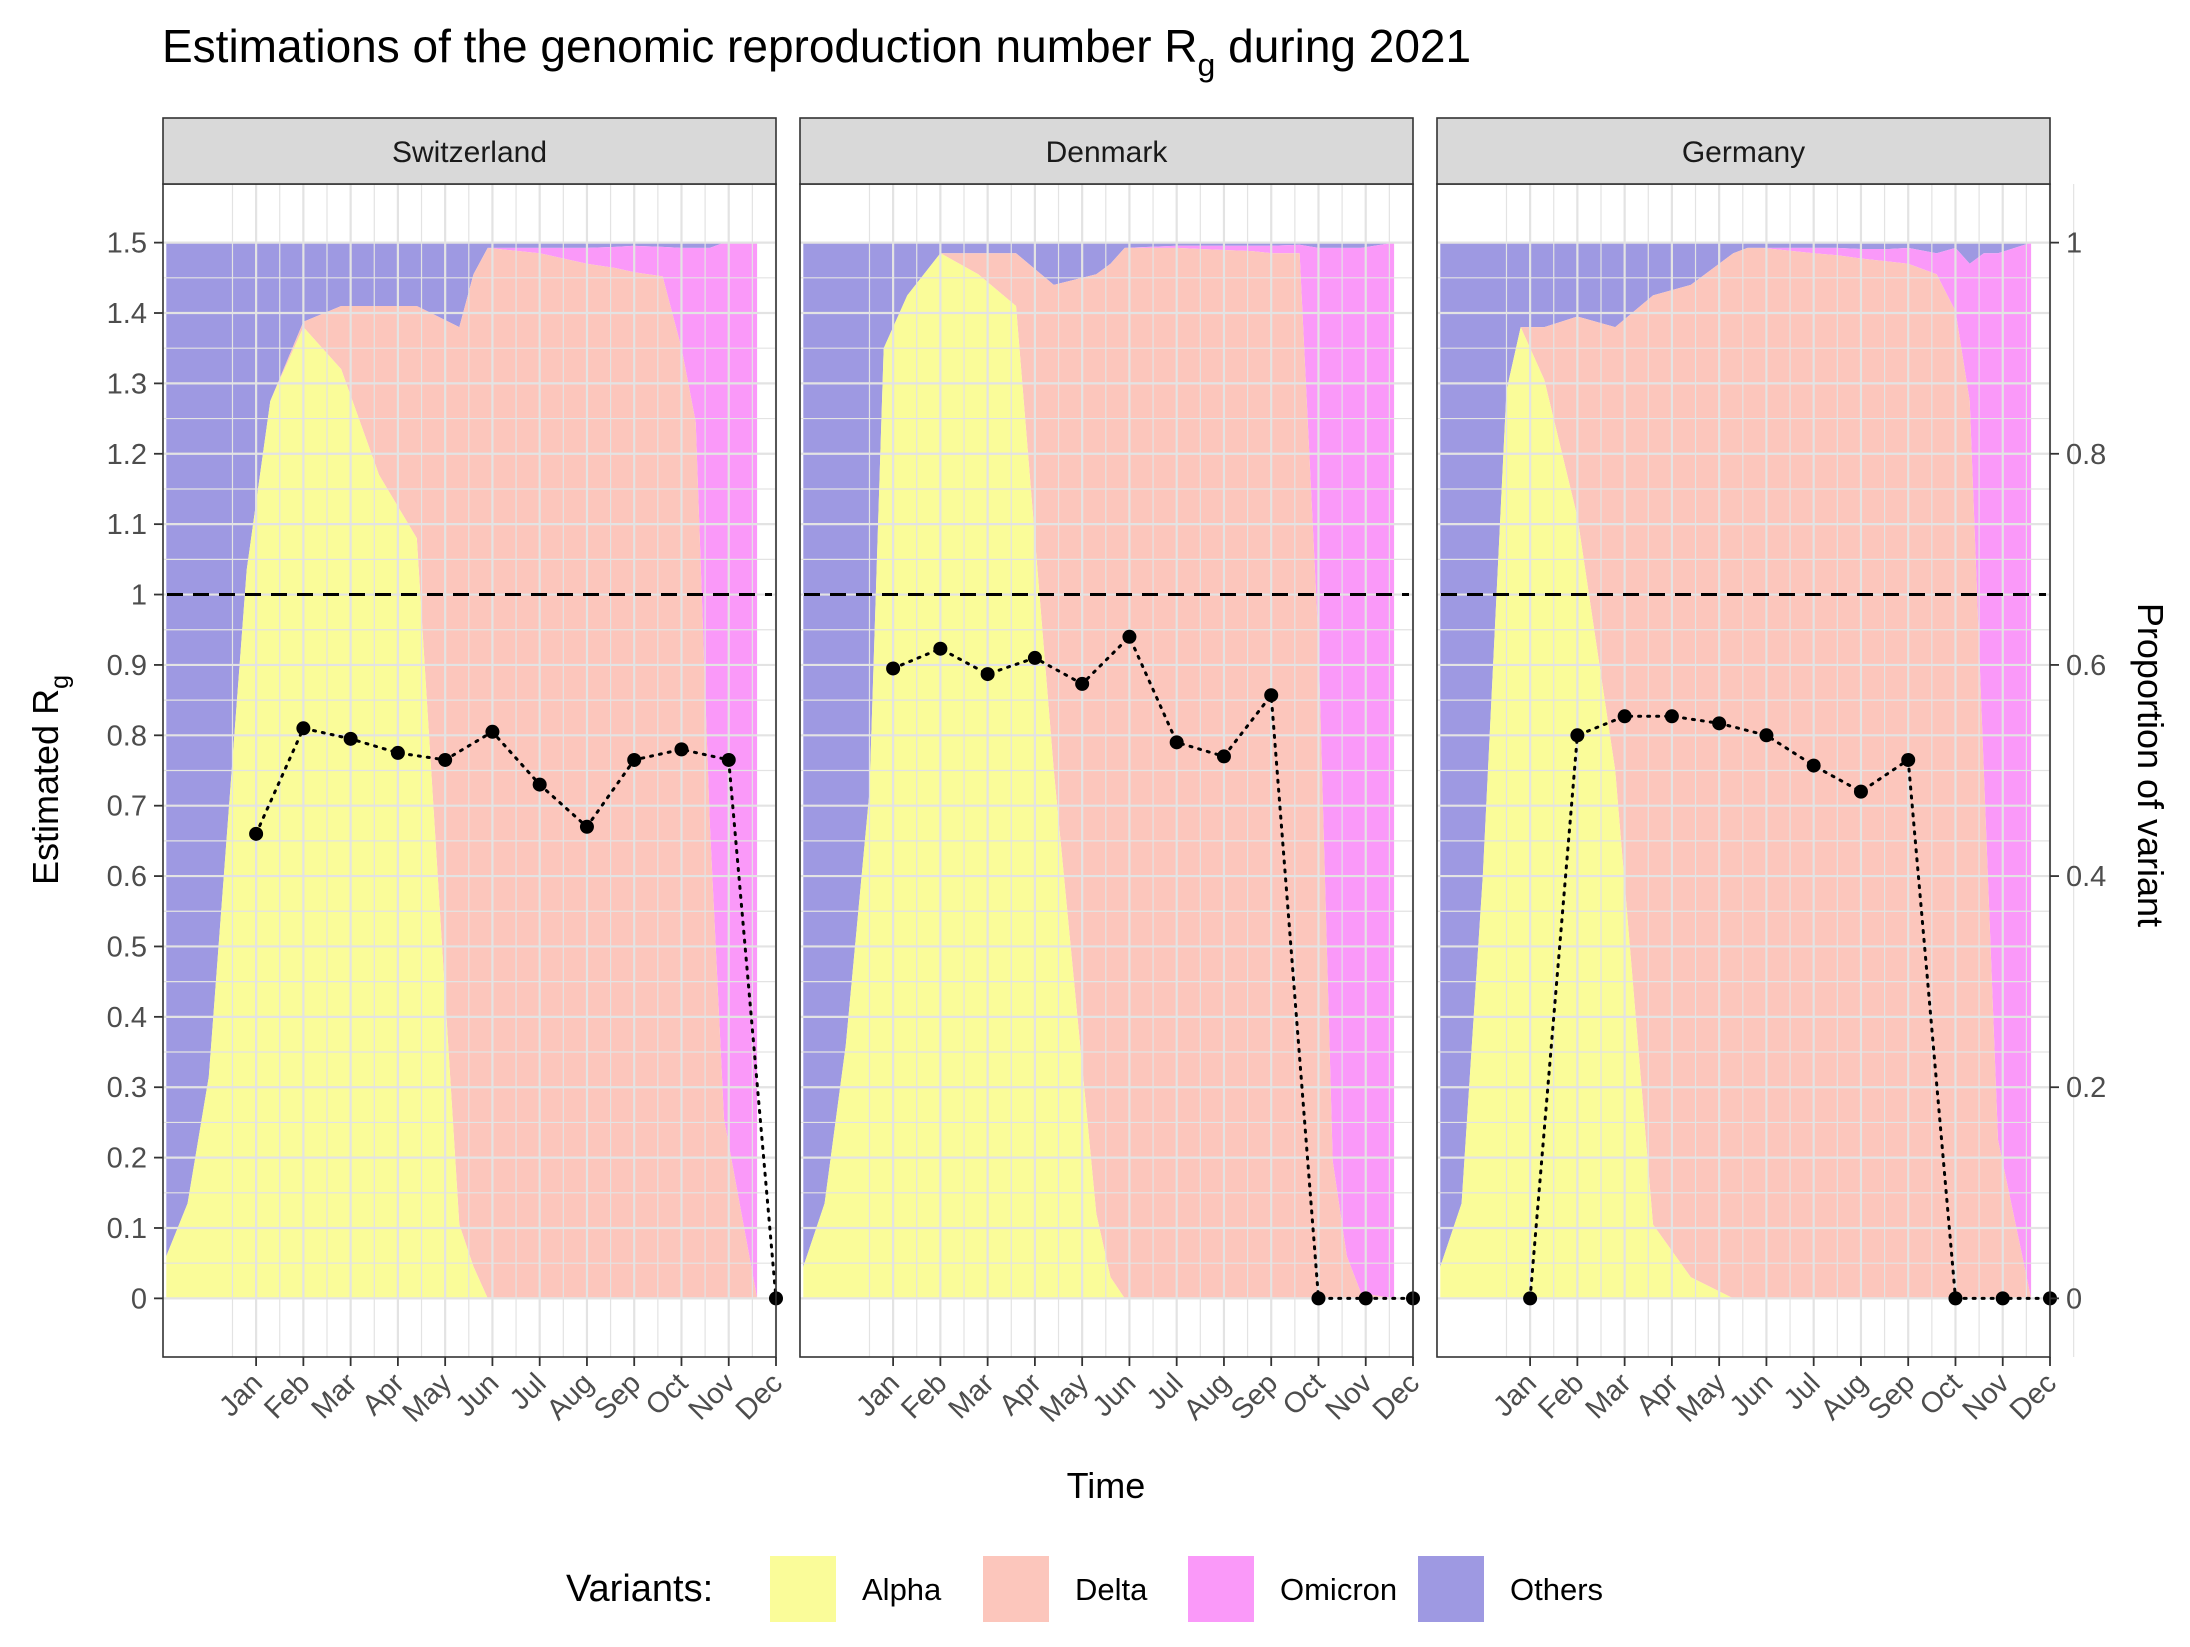 The width and height of the screenshot is (2190, 1647). What do you see at coordinates (1221, 1589) in the screenshot?
I see `legend-key-omicron` at bounding box center [1221, 1589].